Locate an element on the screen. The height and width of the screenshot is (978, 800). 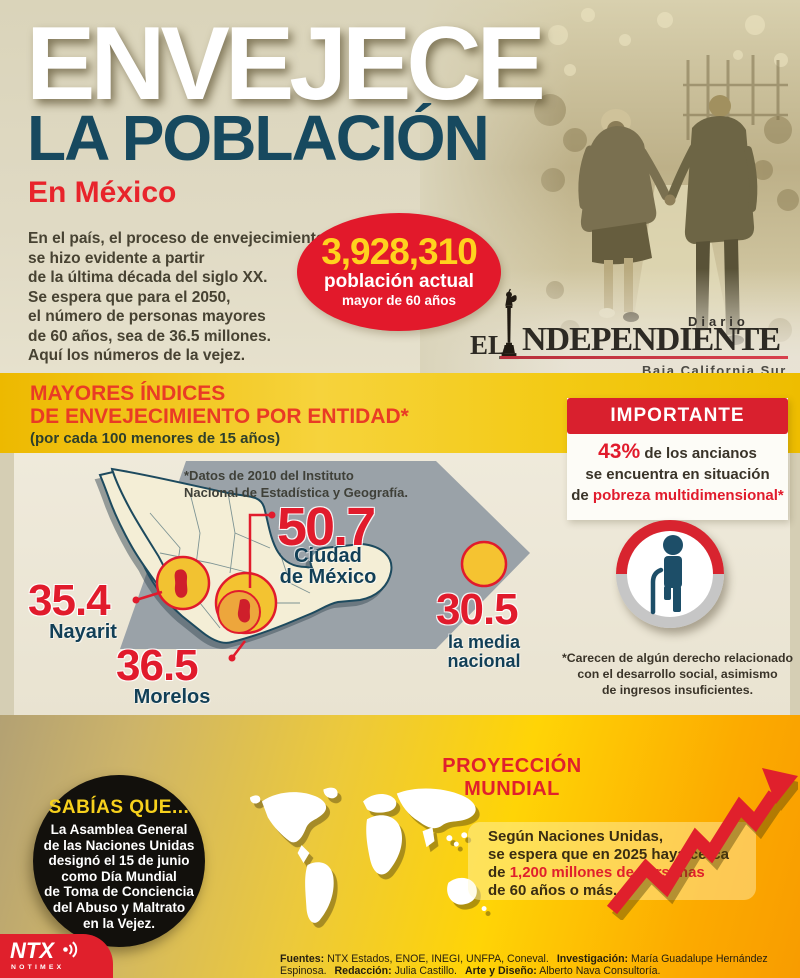
stat-nayarit-label: Nayarit is located at coordinates (83, 632).